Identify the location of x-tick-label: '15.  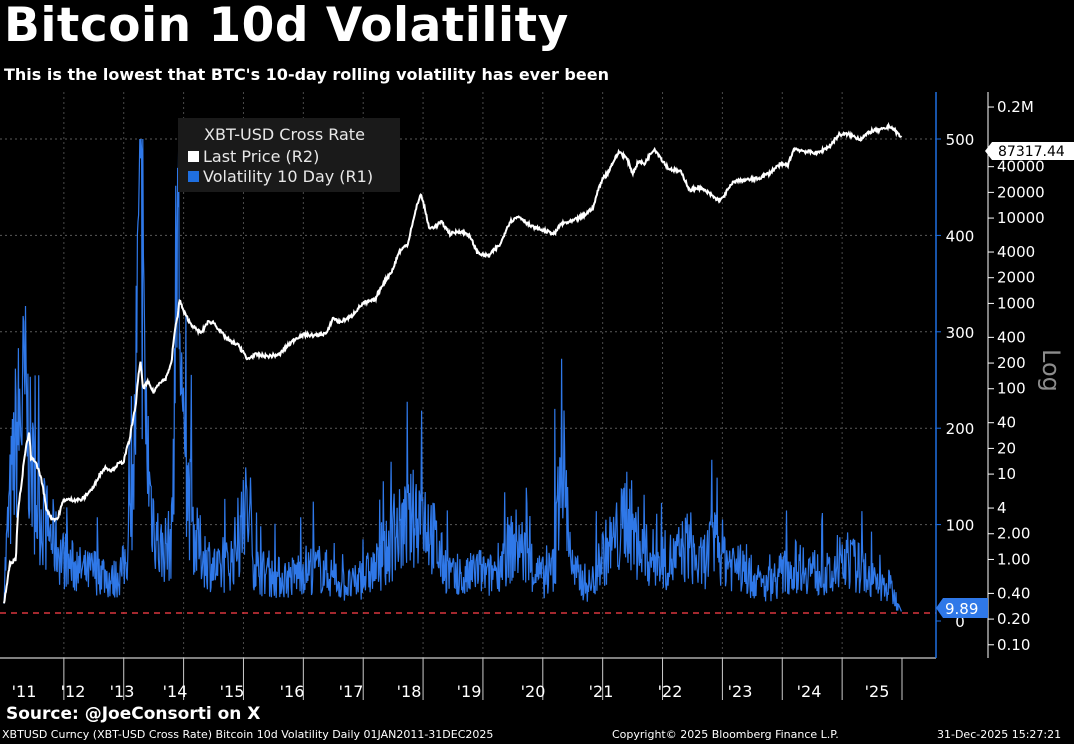
(232, 691).